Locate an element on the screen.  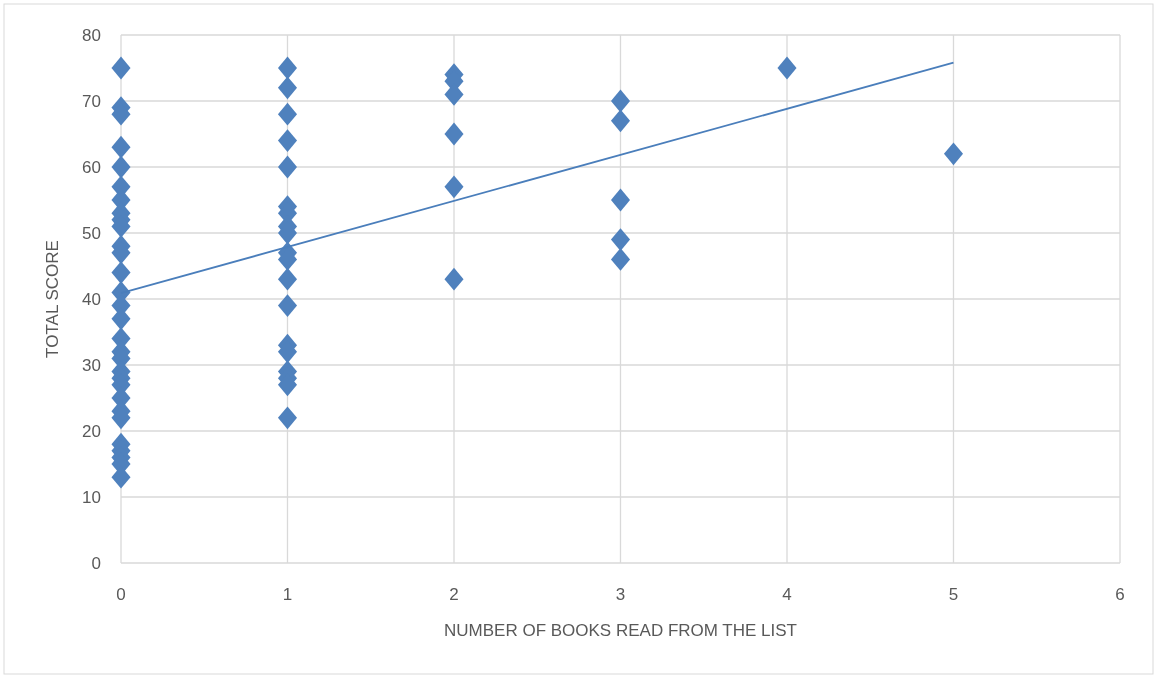
y-tick-label: 80 is located at coordinates (91, 35).